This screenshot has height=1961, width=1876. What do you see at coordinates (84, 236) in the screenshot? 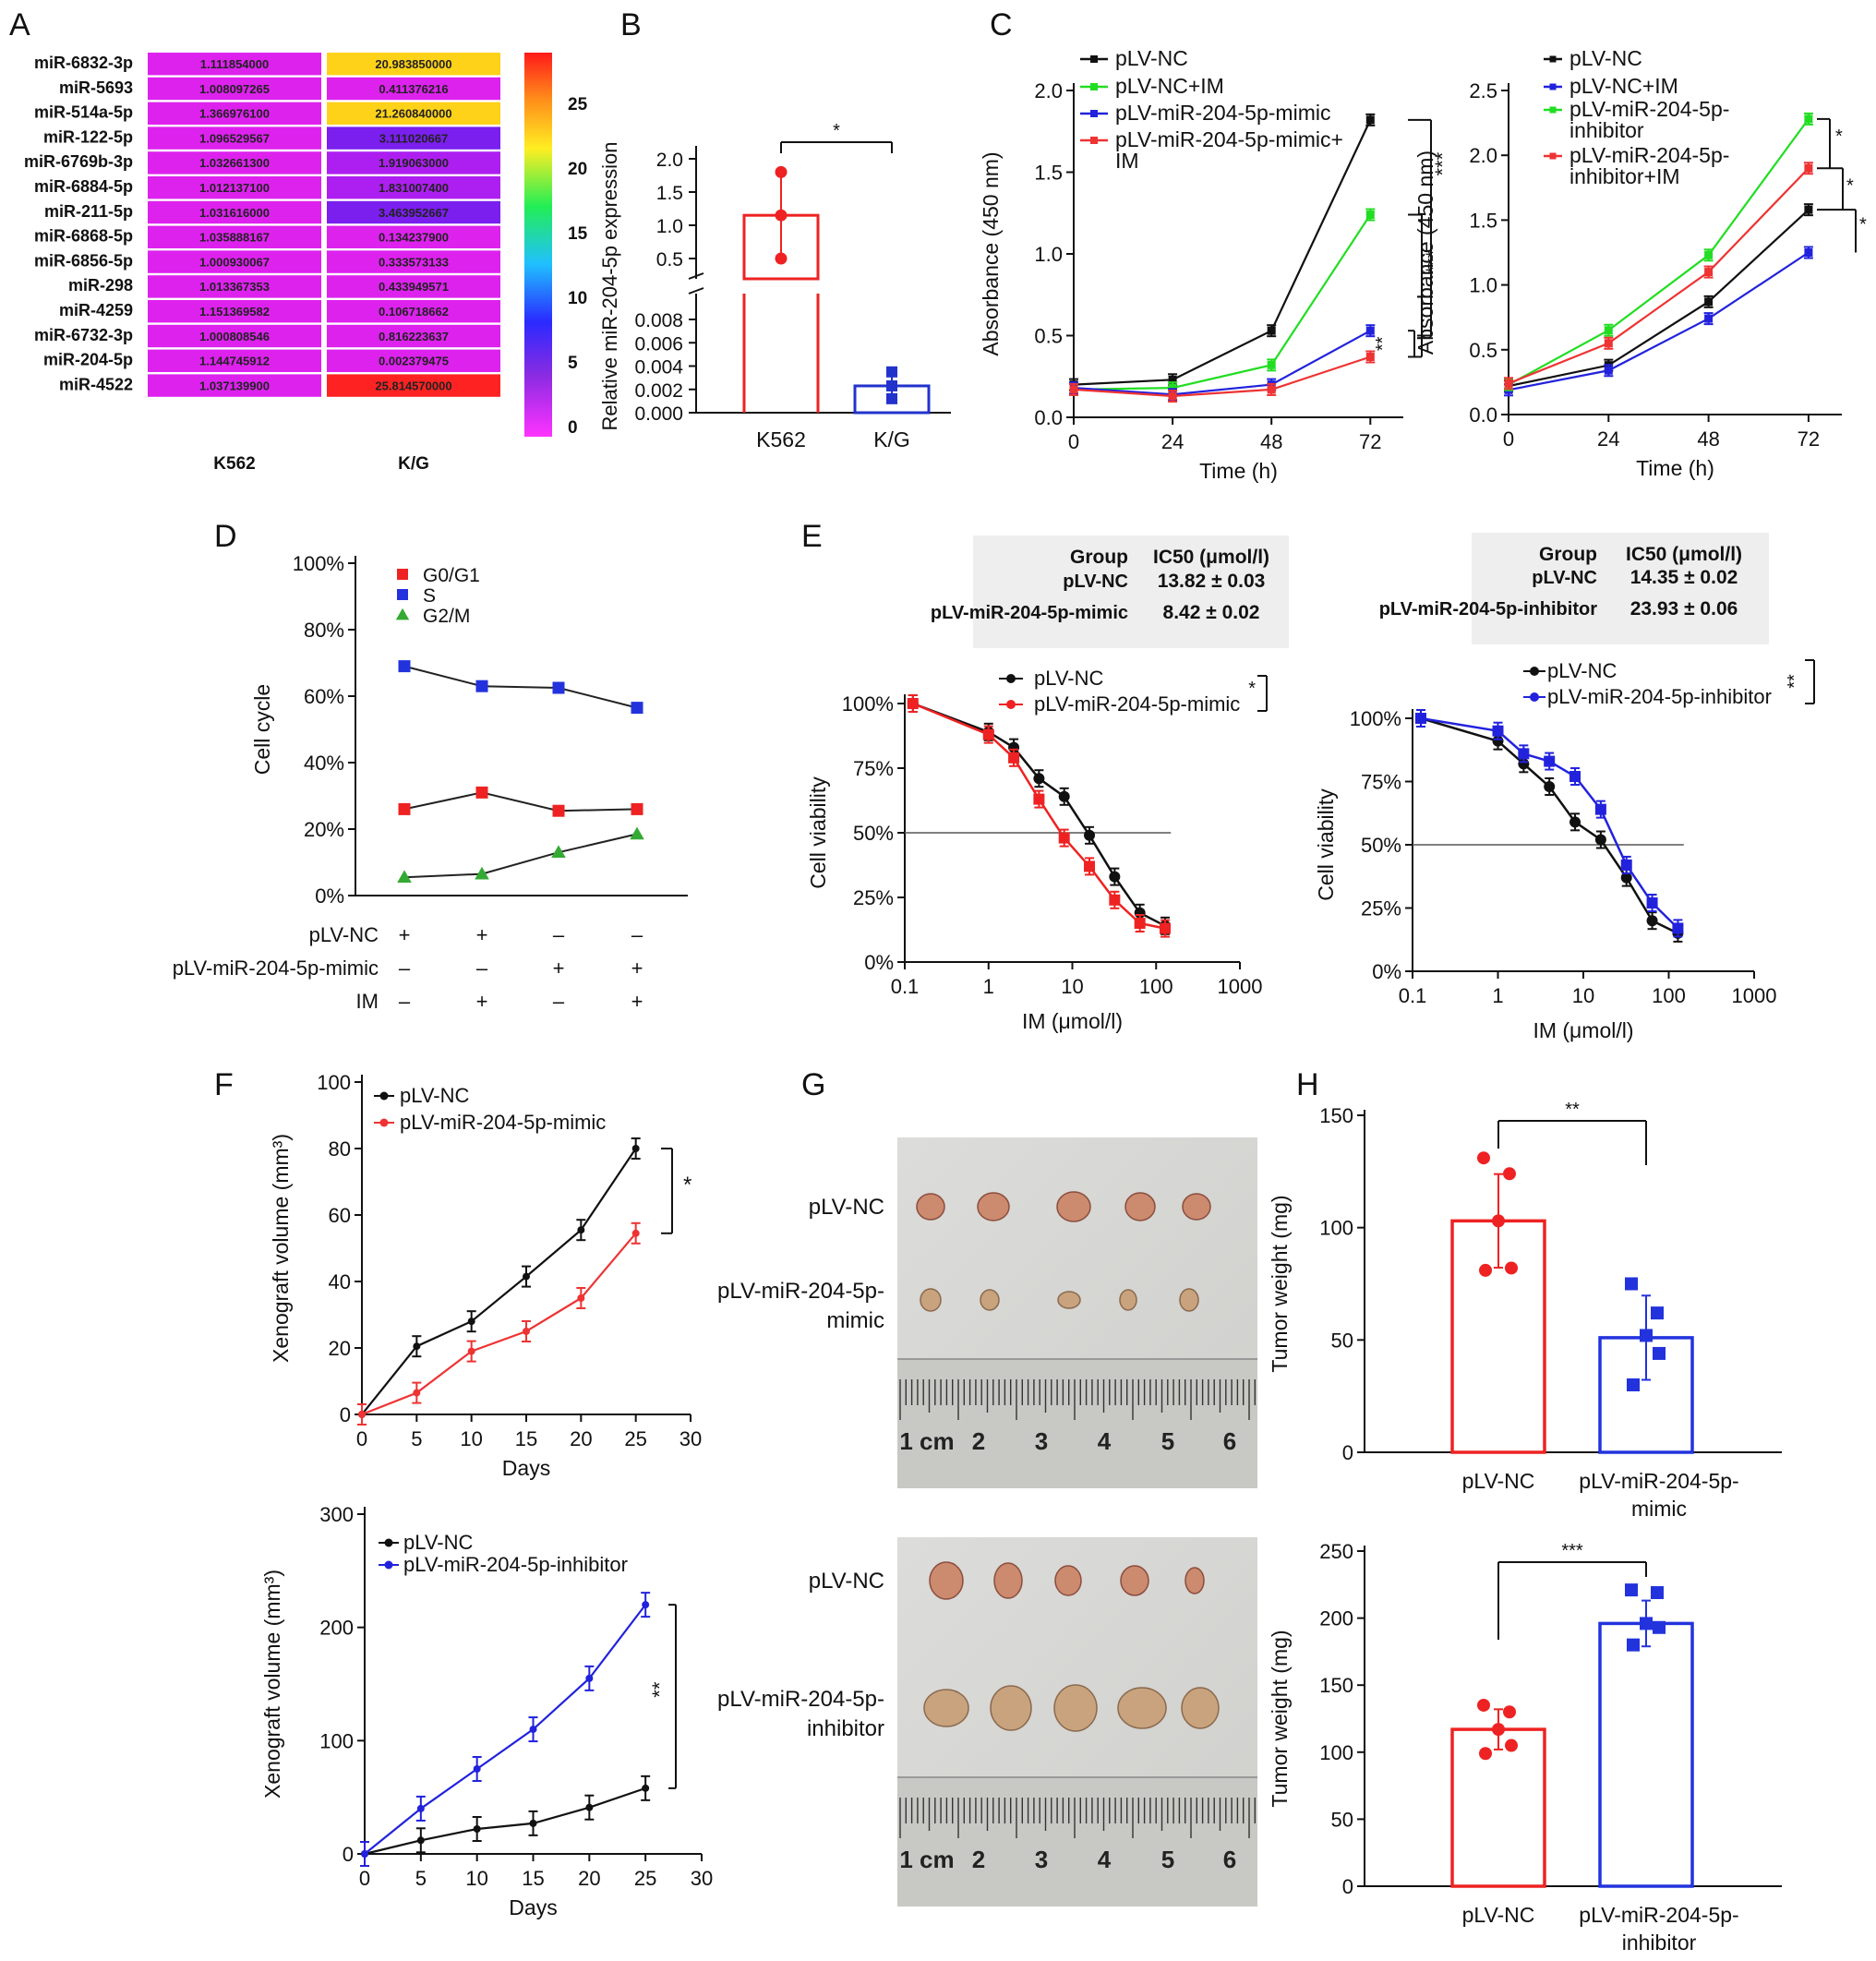
I see `heatmap-row-label: miR-6868-5p` at bounding box center [84, 236].